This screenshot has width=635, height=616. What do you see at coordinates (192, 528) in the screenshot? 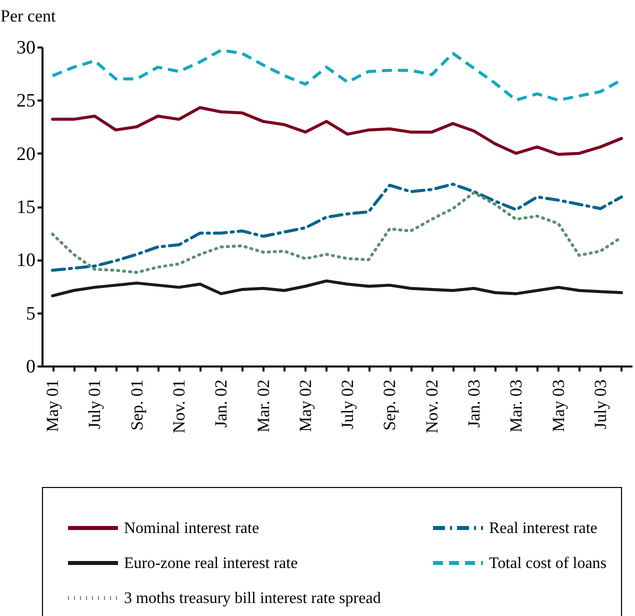
I see `legend-label: Nominal interest rate` at bounding box center [192, 528].